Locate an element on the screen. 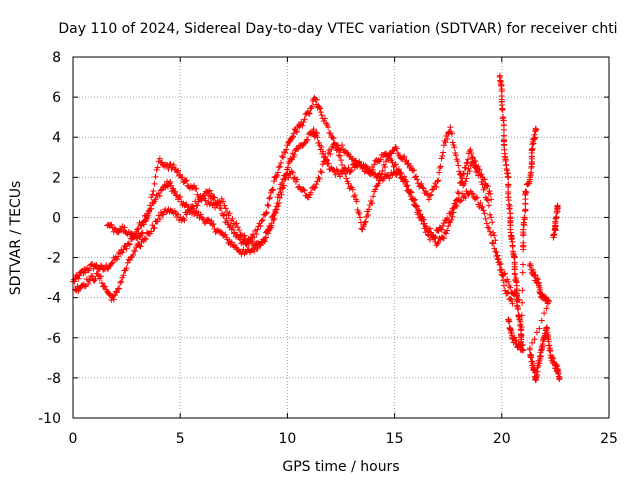 Image resolution: width=640 pixels, height=484 pixels. y-tick-label: -6 is located at coordinates (54, 339).